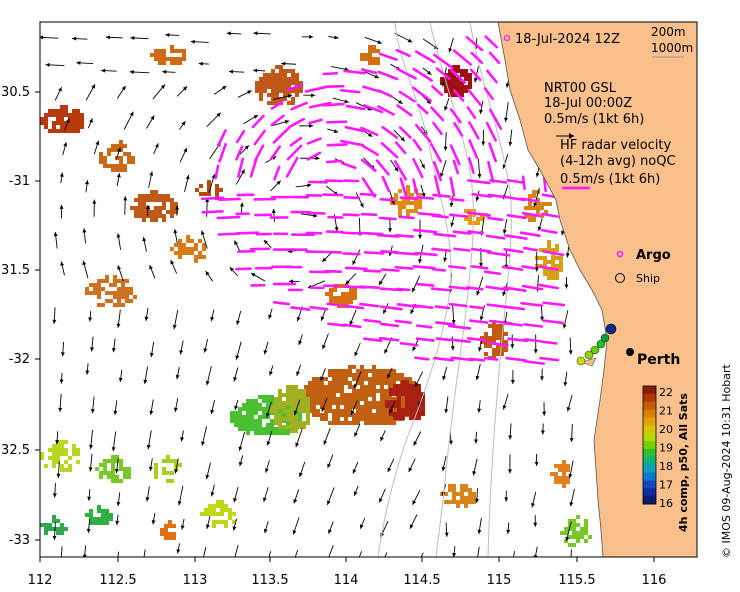 The width and height of the screenshot is (740, 592). I want to click on x-tick-label: 112, so click(40, 580).